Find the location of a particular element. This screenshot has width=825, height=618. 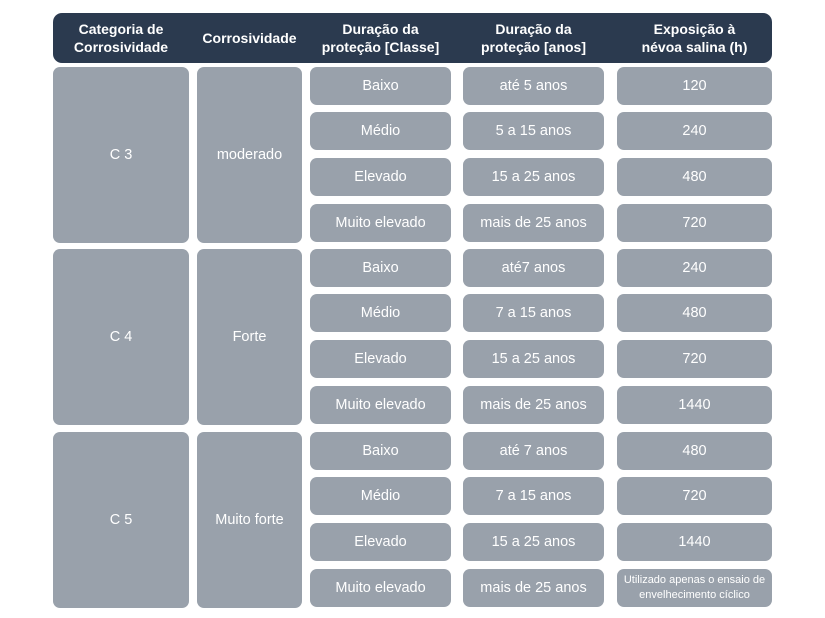

header-duration-years: Duração da proteção [anos] is located at coordinates (533, 38).